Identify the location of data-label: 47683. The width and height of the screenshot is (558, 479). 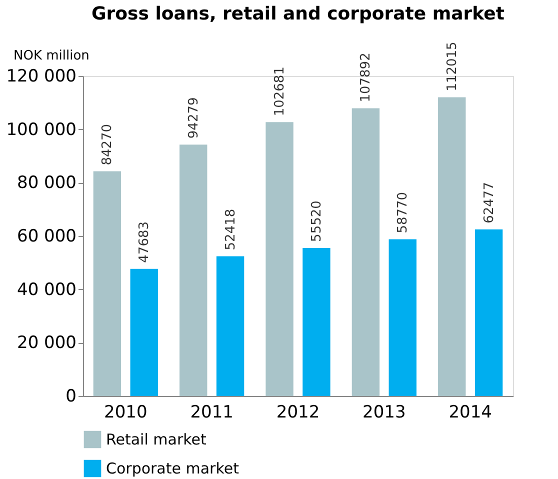
(144, 242).